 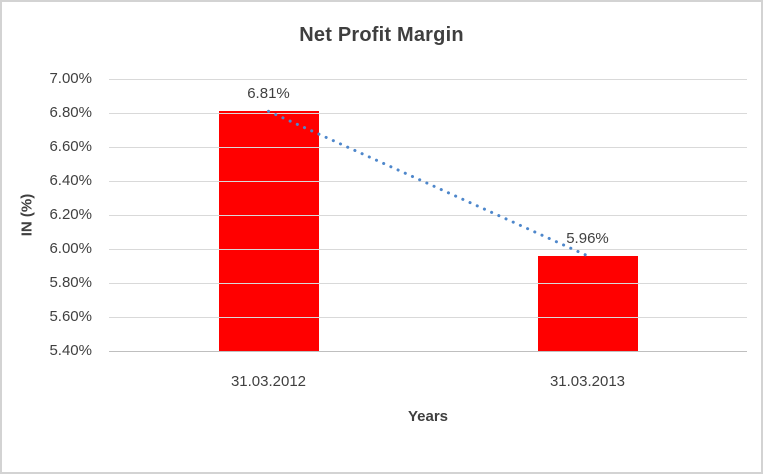 What do you see at coordinates (381, 35) in the screenshot?
I see `chart-title: Net Profit Margin` at bounding box center [381, 35].